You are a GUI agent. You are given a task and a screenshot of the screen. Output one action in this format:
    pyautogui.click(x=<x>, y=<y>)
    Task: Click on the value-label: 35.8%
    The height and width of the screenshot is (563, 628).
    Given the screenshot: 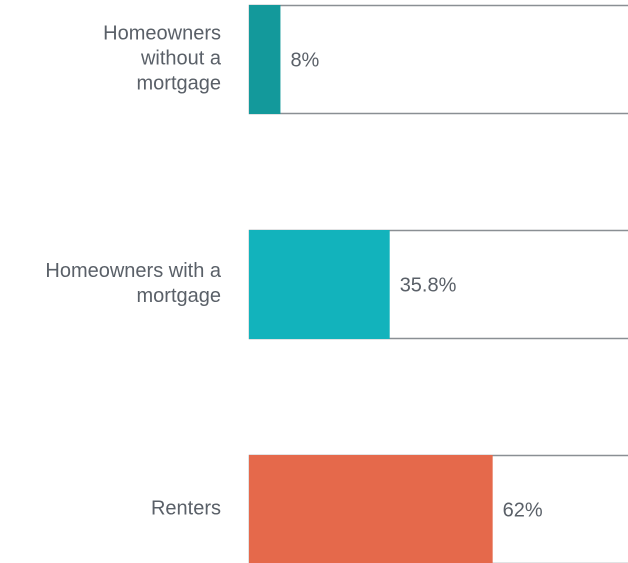 What is the action you would take?
    pyautogui.click(x=428, y=285)
    